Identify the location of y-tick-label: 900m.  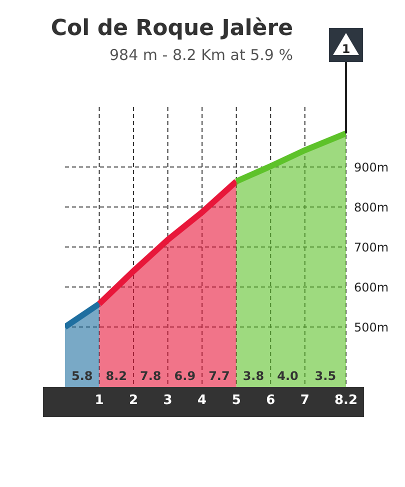
(371, 167).